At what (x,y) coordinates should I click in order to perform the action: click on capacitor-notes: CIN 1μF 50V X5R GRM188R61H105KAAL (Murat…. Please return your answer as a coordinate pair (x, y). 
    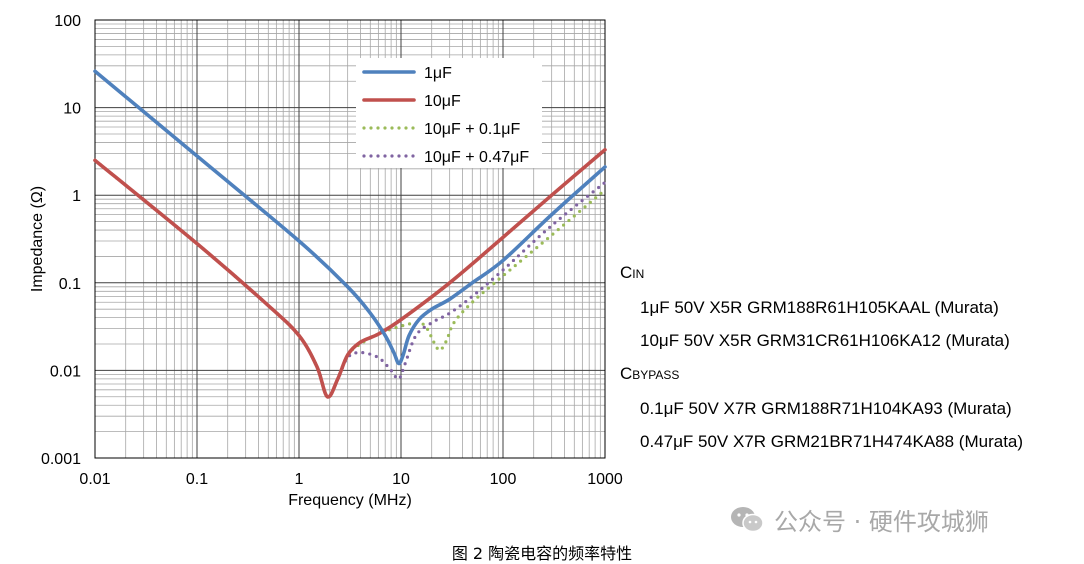
    Looking at the image, I should click on (821, 357).